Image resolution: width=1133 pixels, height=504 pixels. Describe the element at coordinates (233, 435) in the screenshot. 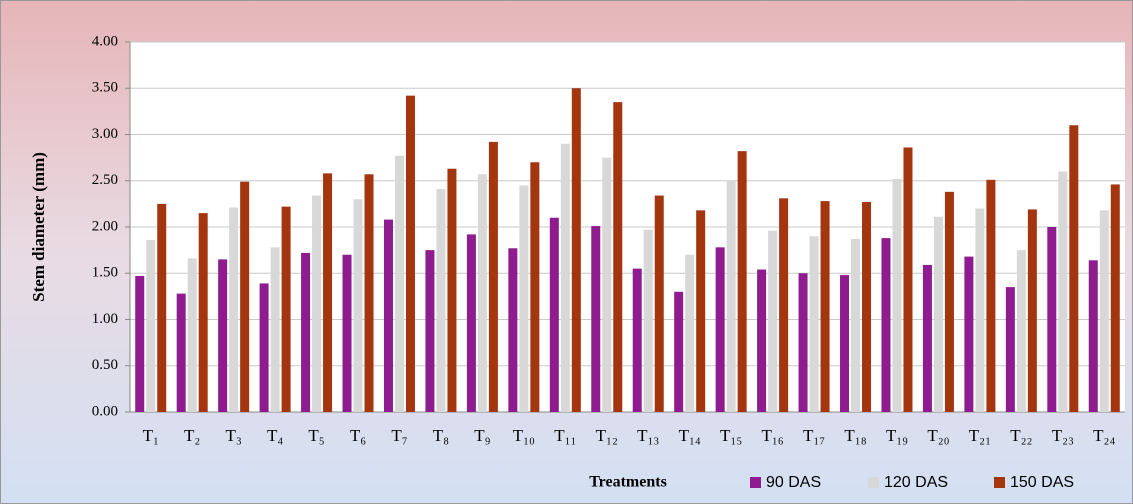

I see `x-tick-label: T₃` at that location.